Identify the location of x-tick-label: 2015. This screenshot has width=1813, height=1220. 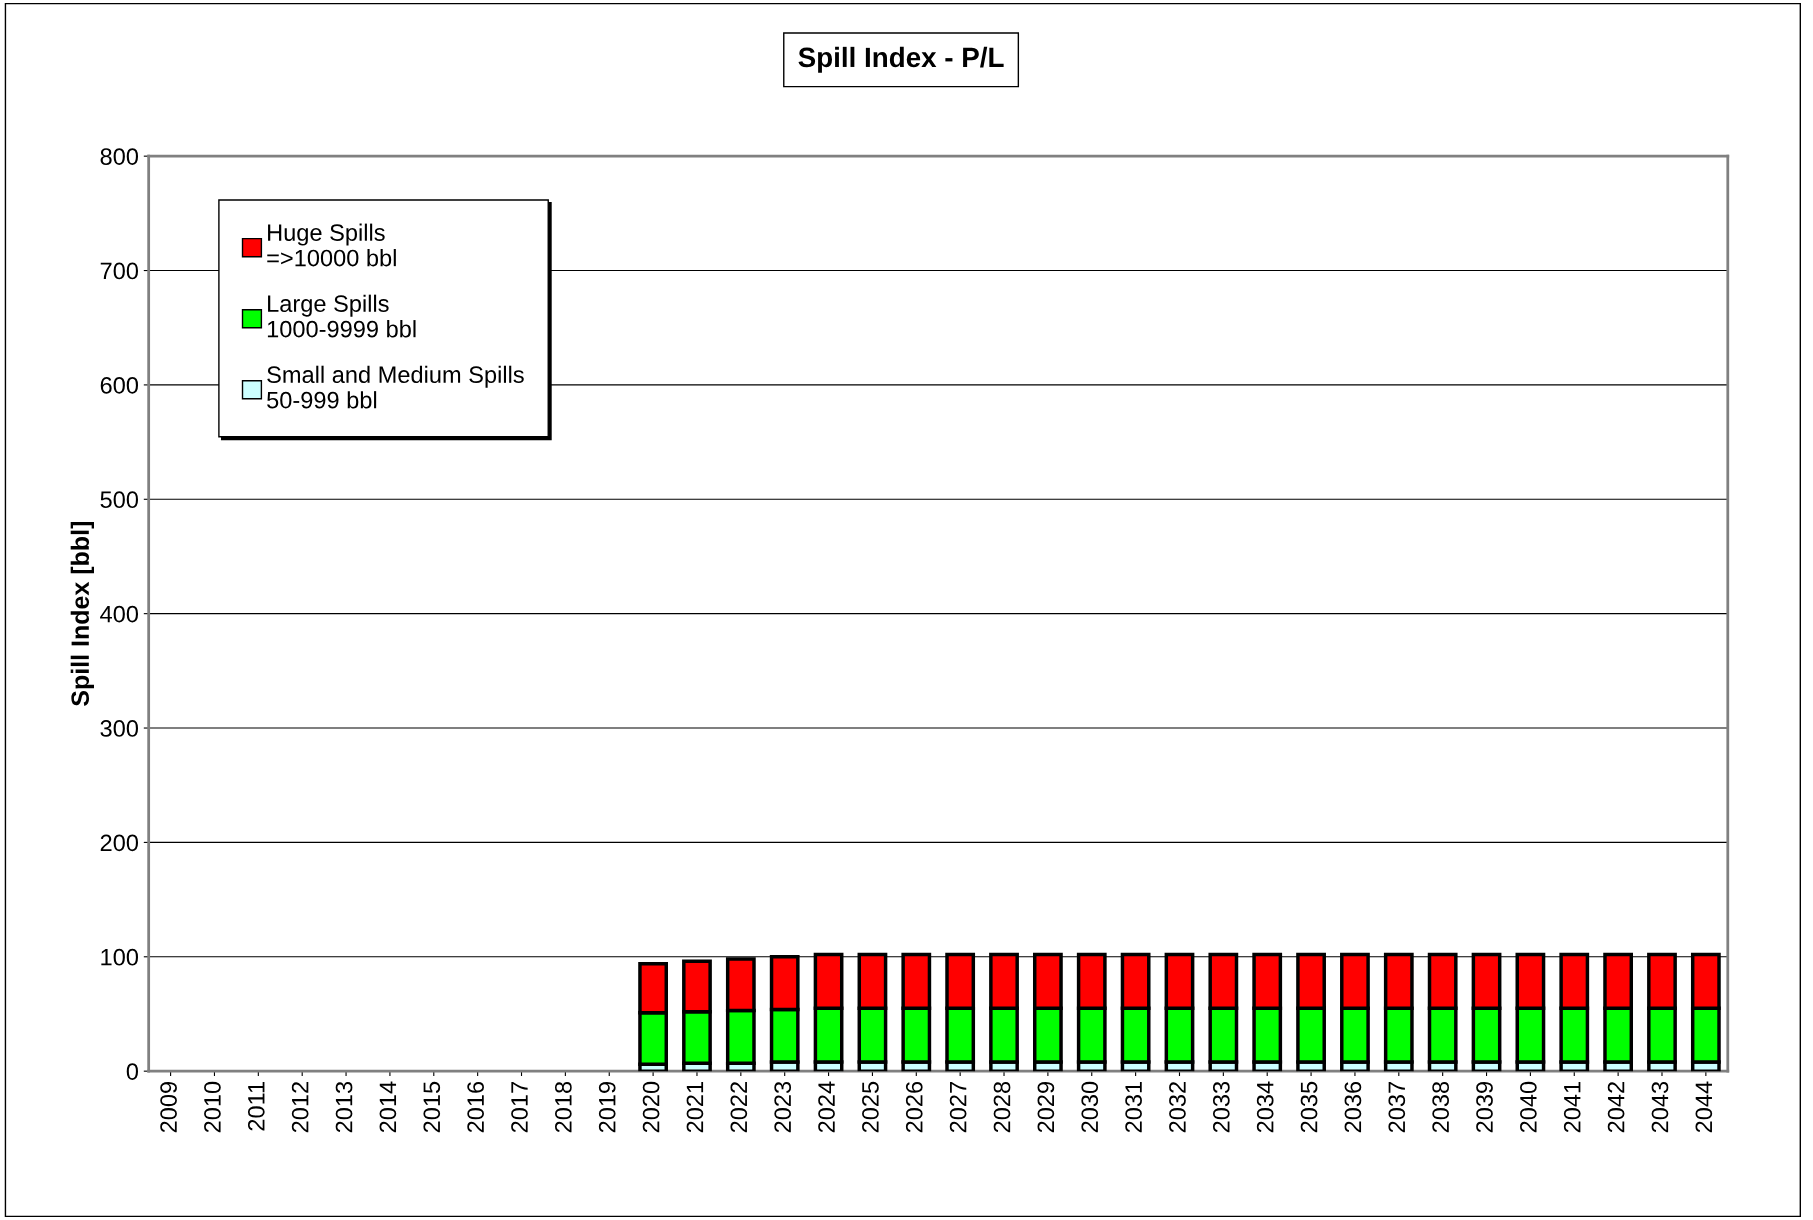
(432, 1107).